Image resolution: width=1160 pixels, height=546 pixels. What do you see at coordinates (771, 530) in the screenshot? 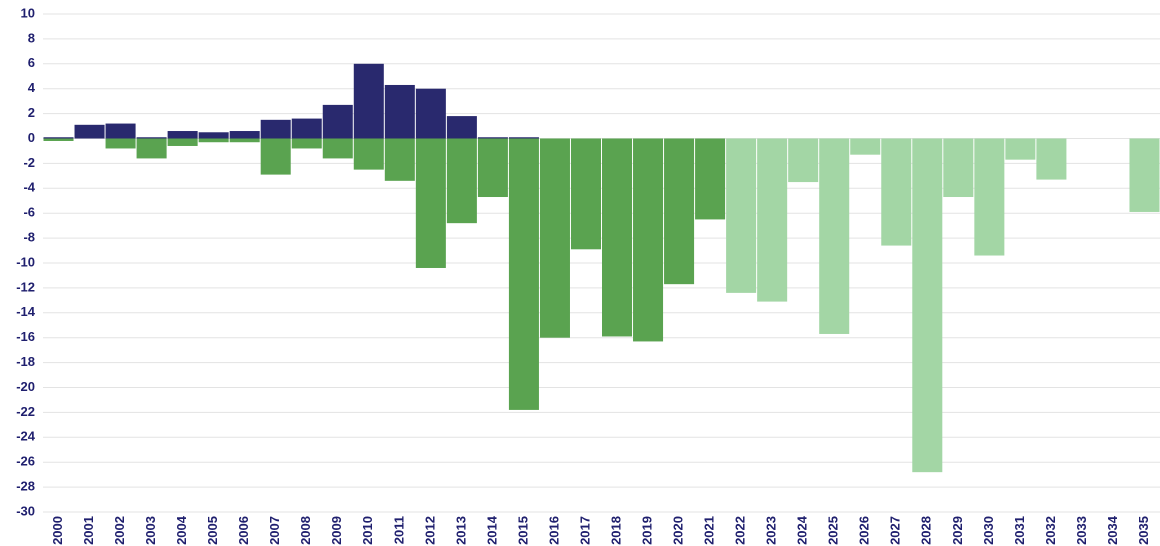
I see `x-tick-label: 2023` at bounding box center [771, 530].